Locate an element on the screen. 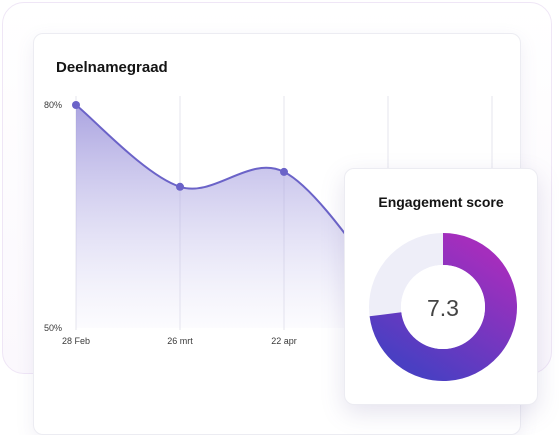  score-title: Engagement score is located at coordinates (441, 202).